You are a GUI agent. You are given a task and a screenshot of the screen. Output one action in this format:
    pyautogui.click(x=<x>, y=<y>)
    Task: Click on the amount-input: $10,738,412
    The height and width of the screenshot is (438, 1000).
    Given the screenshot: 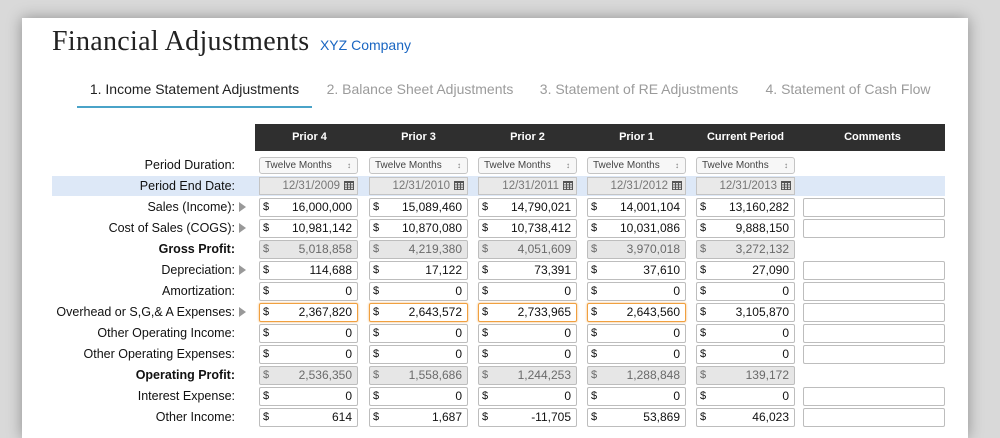 What is the action you would take?
    pyautogui.click(x=527, y=228)
    